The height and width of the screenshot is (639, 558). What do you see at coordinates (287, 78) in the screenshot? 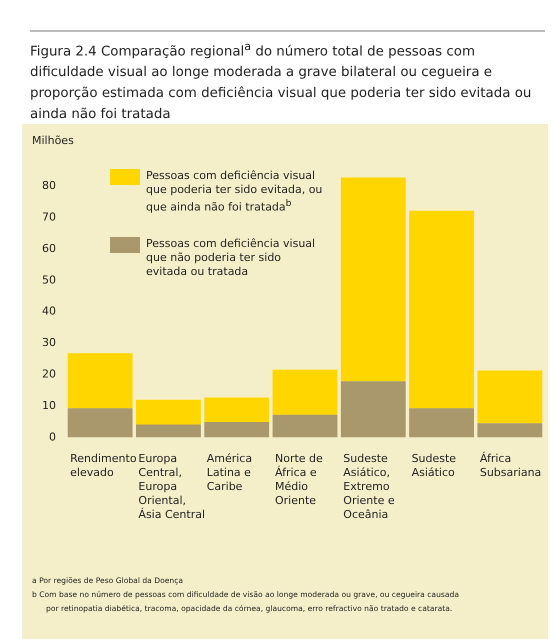
I see `chart-title: Figura 2.4 Comparação regional$^{a}$ do número total de pessoas com dificuldade visual ao longe moderada a grave bilateral ou cegueira e proporção estimada com deficiência visual que poderia ter sido evitada ou ainda não foi tratada` at bounding box center [287, 78].